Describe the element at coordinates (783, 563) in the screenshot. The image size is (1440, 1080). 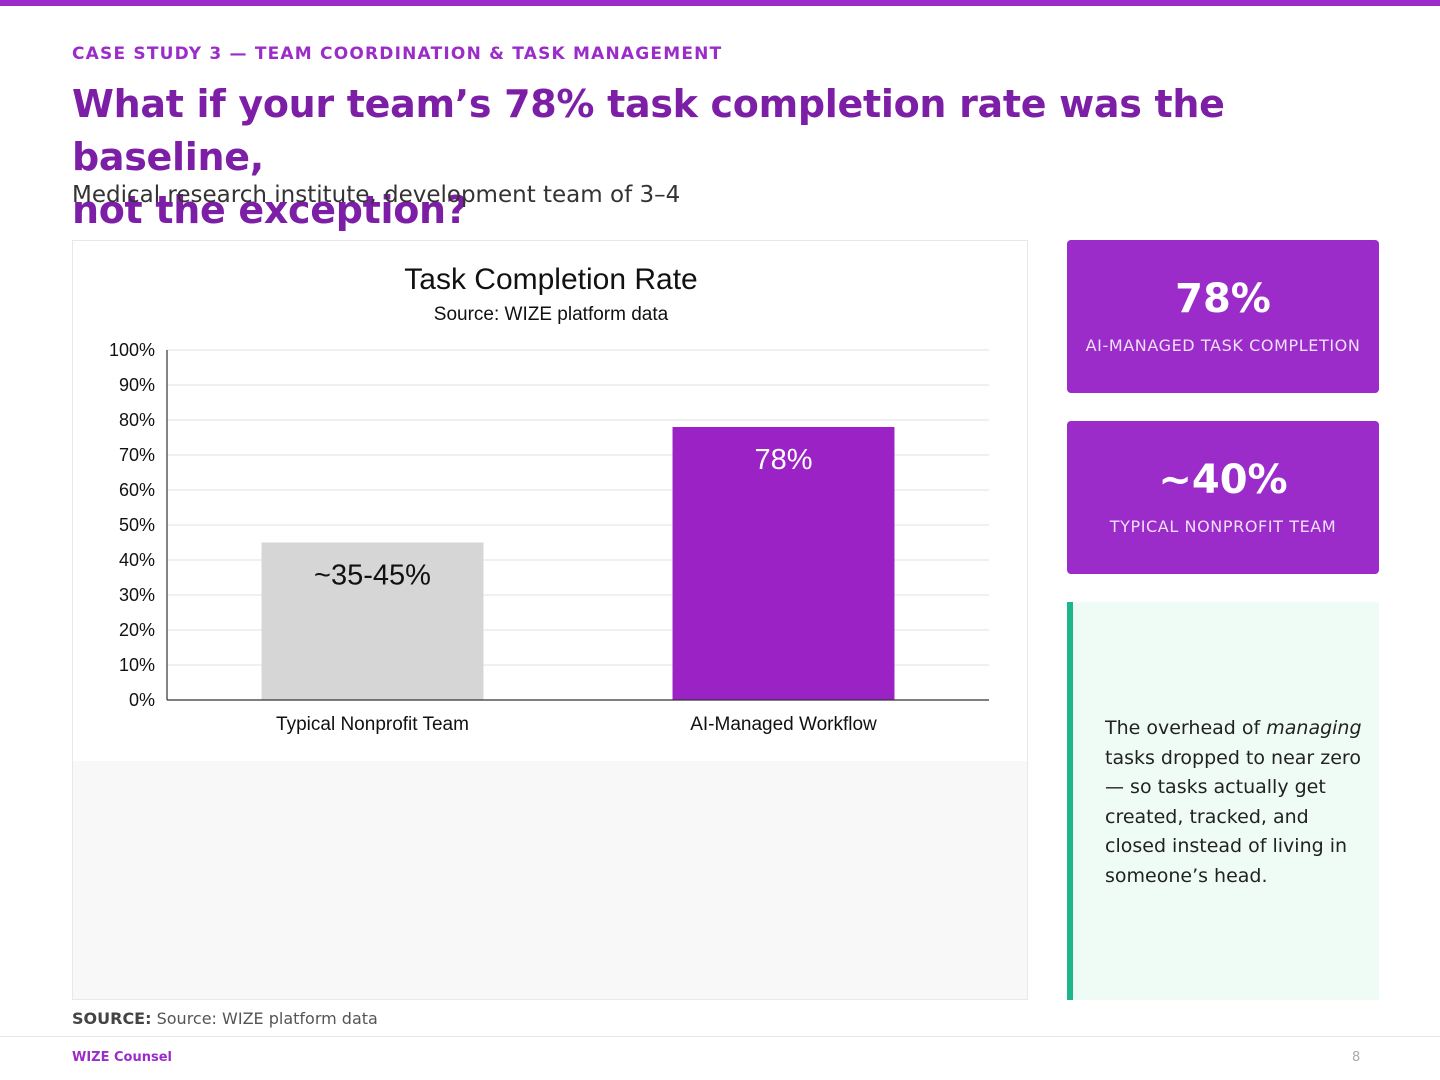
I see `bar-ai-managed` at that location.